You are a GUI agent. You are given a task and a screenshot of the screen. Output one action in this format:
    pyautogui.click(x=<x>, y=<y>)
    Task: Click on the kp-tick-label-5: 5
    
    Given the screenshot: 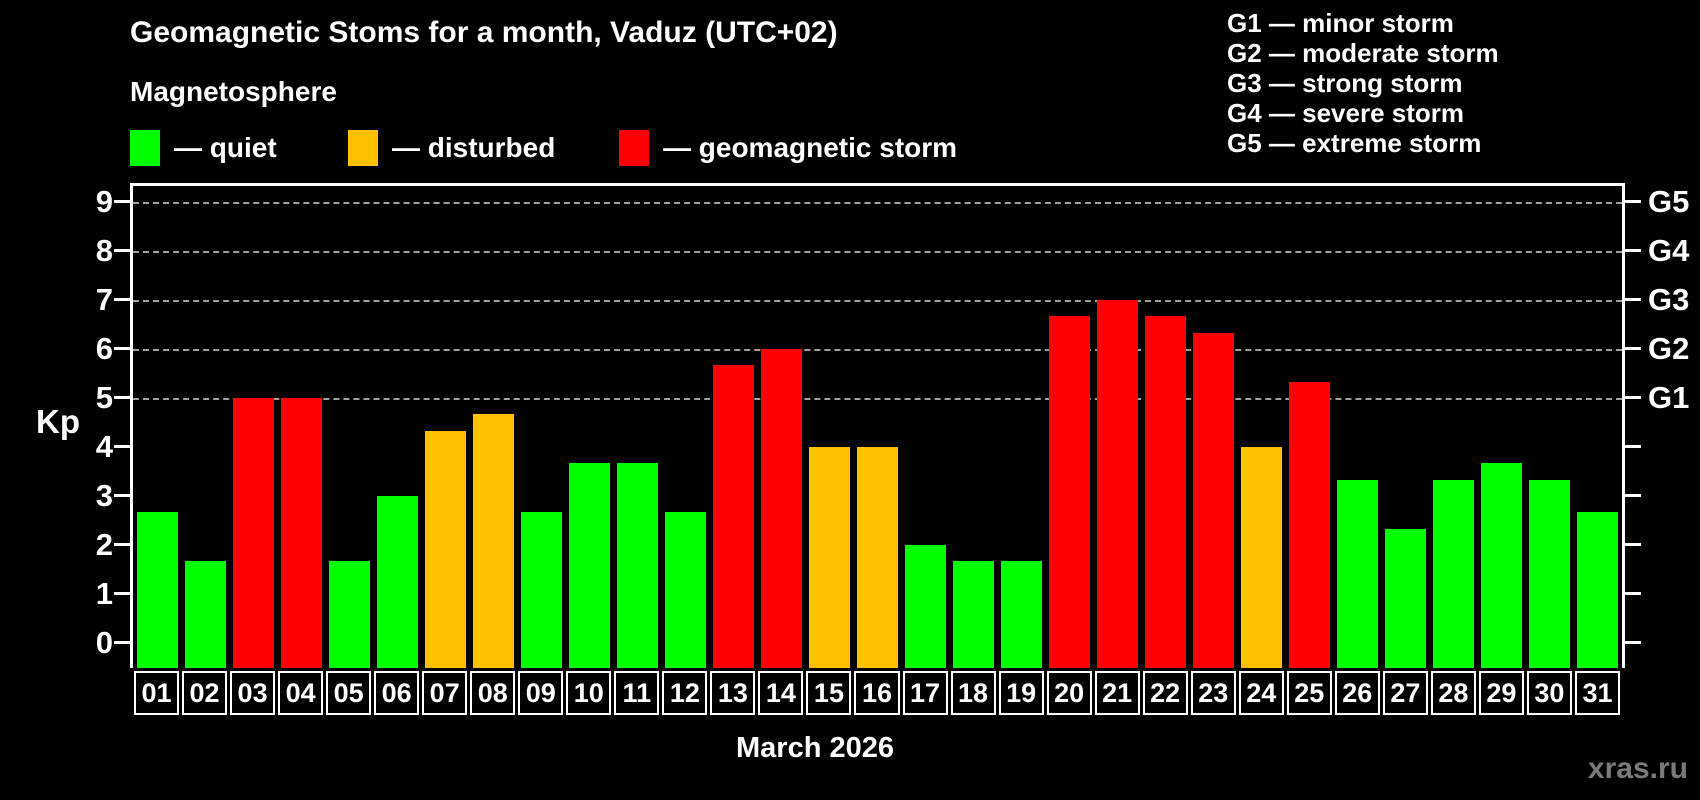 What is the action you would take?
    pyautogui.click(x=104, y=397)
    